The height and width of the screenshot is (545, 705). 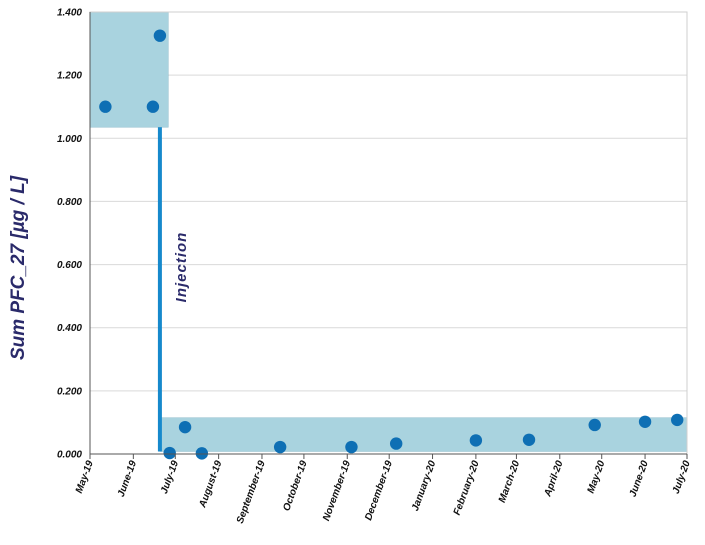 I want to click on x-tick-label: January-20, so click(x=424, y=486).